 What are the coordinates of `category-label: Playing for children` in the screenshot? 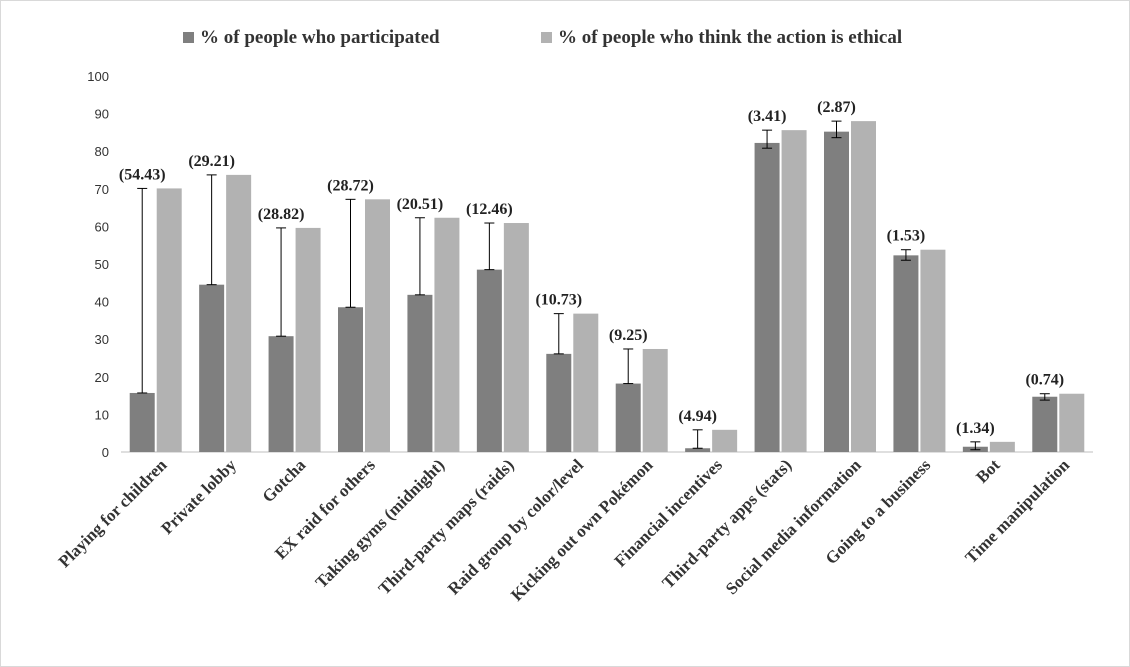 It's located at (113, 513).